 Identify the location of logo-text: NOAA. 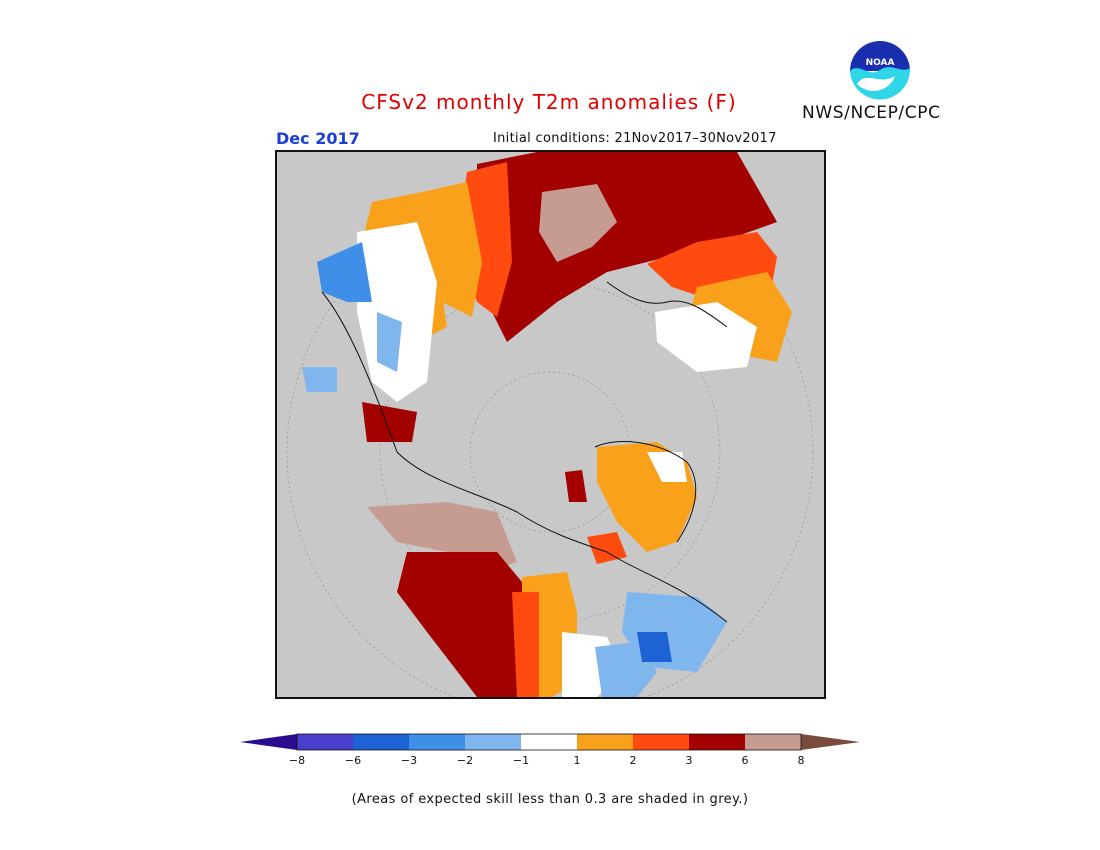
(880, 63).